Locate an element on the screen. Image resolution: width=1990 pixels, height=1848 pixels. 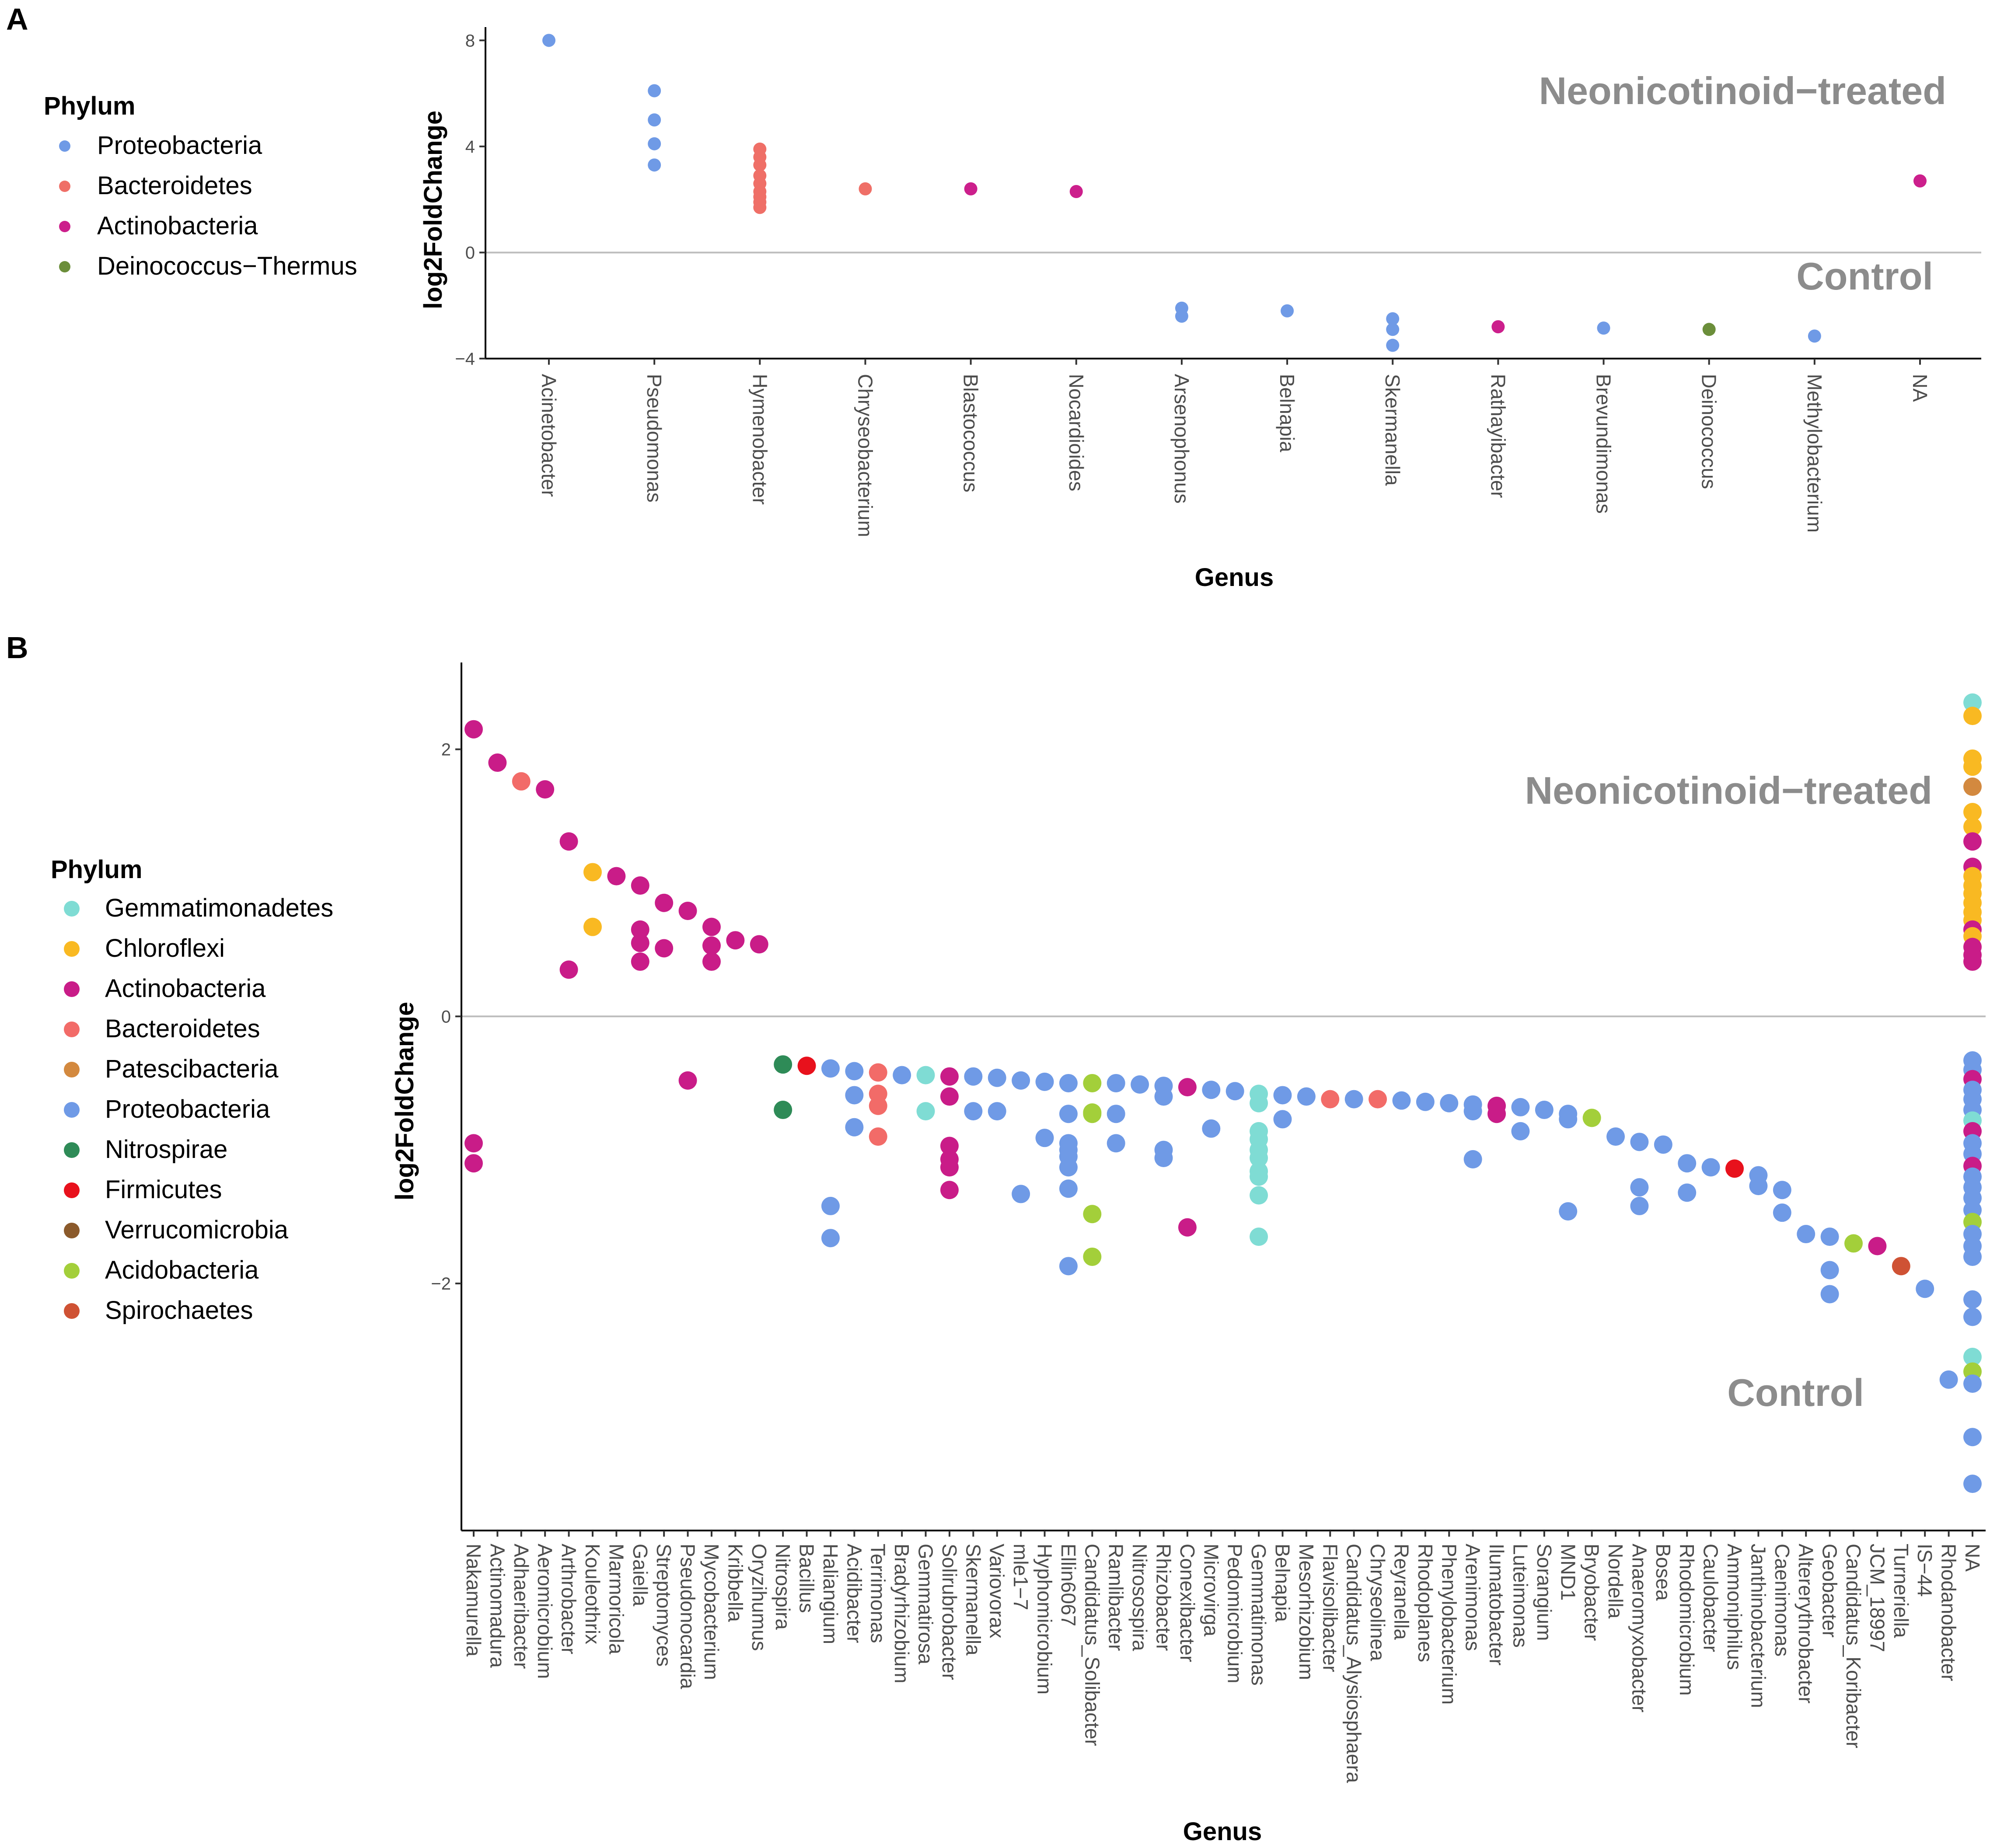
panel-a-point-skermanella is located at coordinates (1393, 345).